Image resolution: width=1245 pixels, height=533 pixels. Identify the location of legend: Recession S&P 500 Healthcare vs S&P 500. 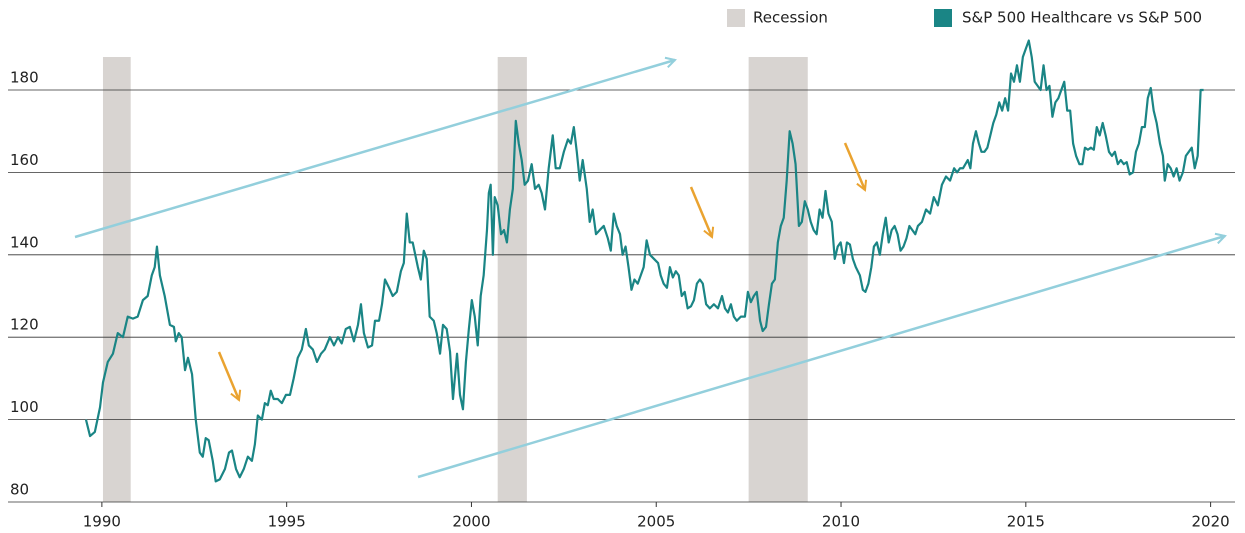
(964, 18).